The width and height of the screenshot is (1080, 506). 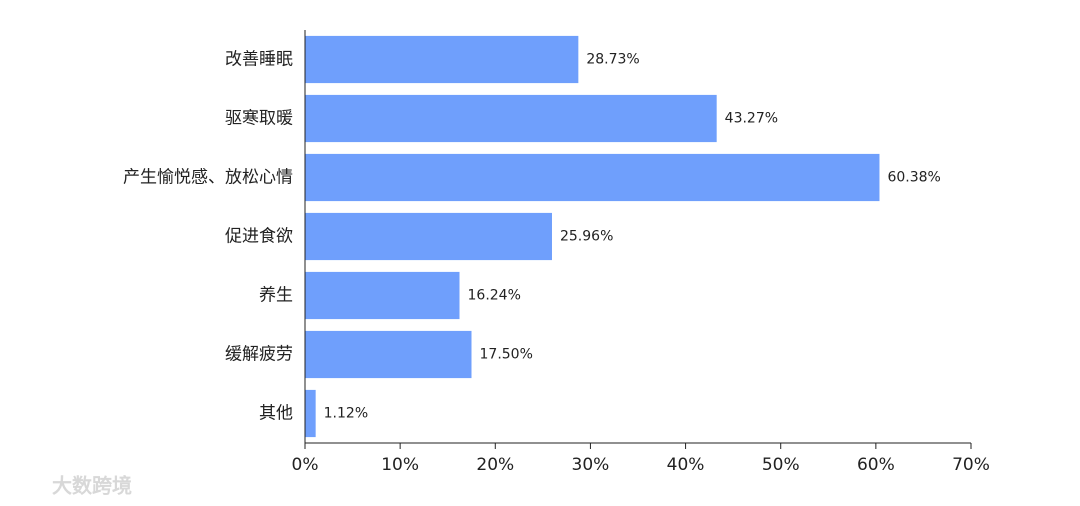 What do you see at coordinates (495, 465) in the screenshot?
I see `x-tick-label: 20%` at bounding box center [495, 465].